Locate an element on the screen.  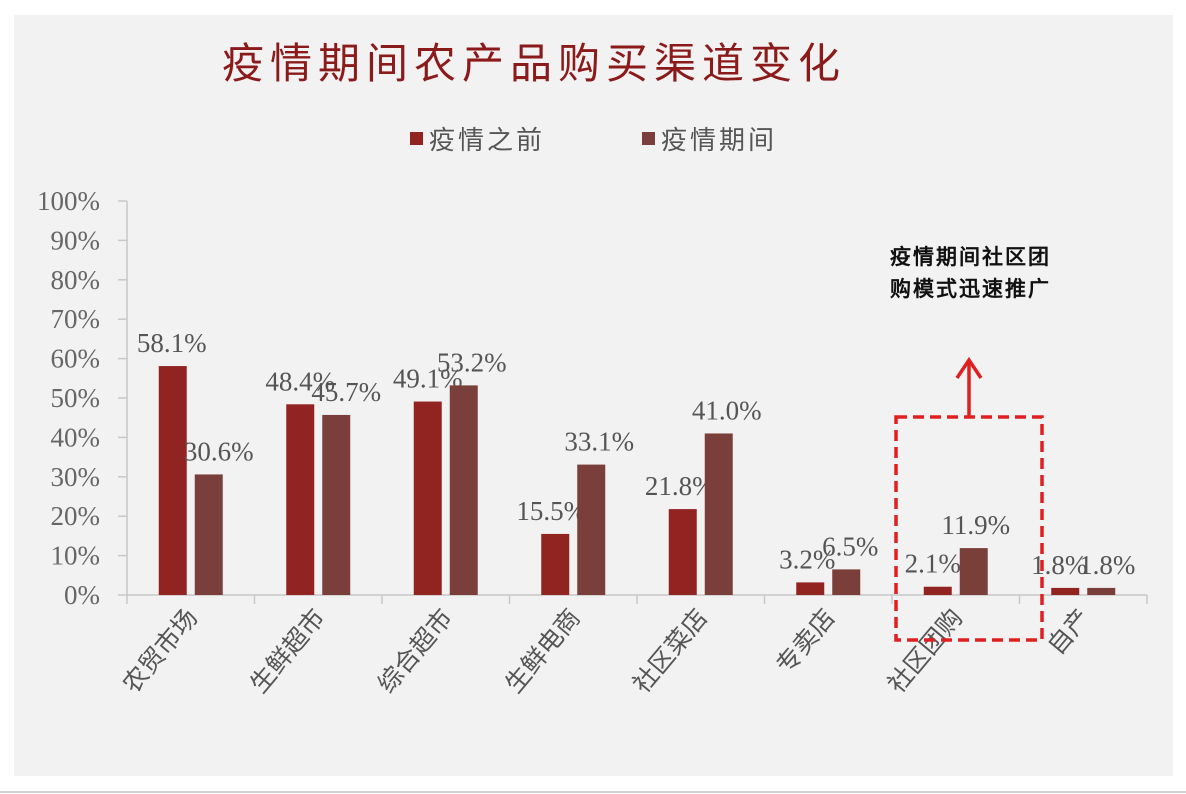
arrow-up-icon is located at coordinates (969, 367).